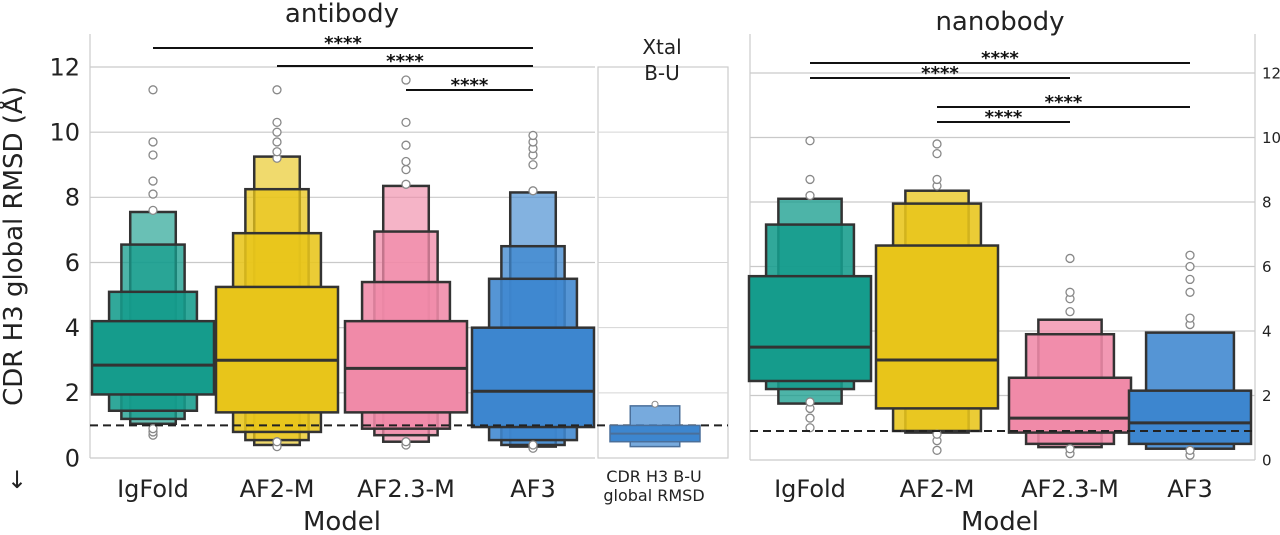  What do you see at coordinates (342, 521) in the screenshot?
I see `antibody-xlabel: Model` at bounding box center [342, 521].